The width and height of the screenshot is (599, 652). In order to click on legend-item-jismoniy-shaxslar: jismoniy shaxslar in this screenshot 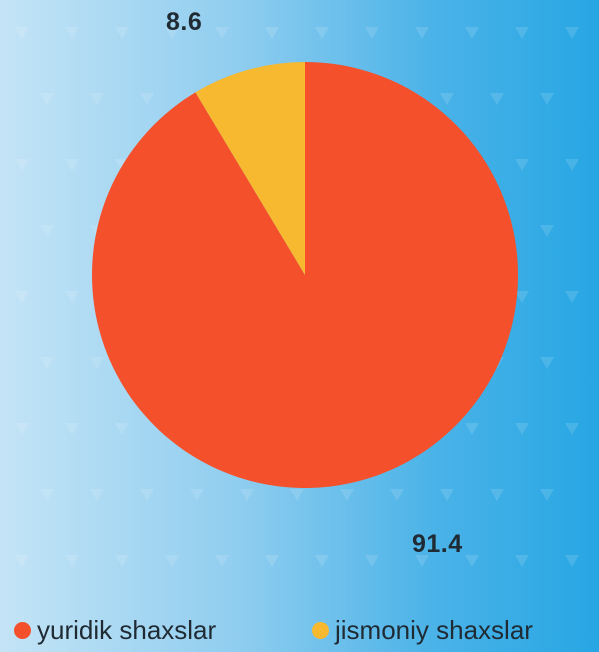, I will do `click(422, 630)`.